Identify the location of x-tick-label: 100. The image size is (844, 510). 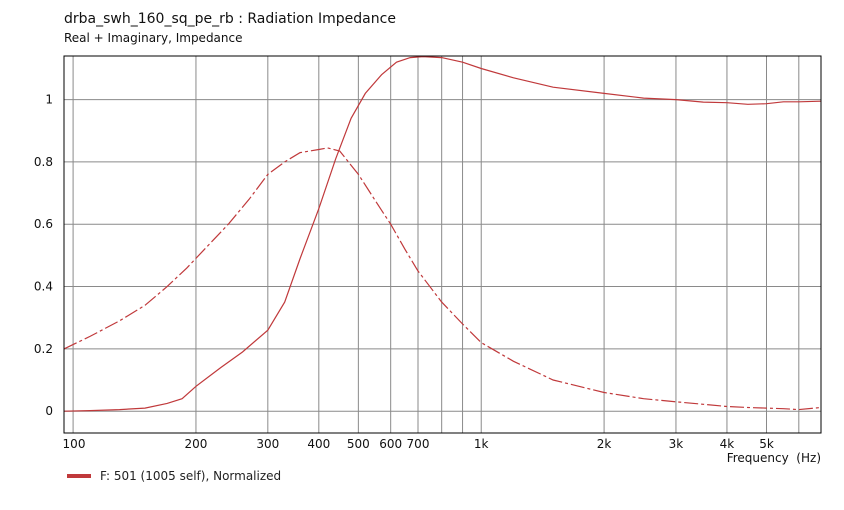
(74, 444).